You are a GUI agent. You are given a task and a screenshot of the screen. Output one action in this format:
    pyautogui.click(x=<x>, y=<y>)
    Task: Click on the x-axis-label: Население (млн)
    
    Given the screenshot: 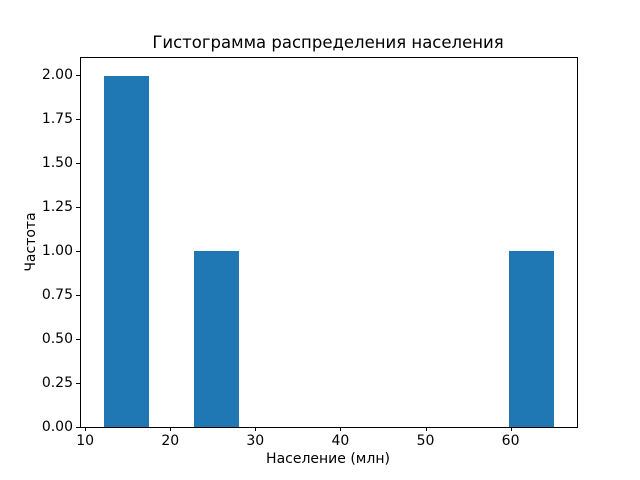 What is the action you would take?
    pyautogui.click(x=328, y=459)
    